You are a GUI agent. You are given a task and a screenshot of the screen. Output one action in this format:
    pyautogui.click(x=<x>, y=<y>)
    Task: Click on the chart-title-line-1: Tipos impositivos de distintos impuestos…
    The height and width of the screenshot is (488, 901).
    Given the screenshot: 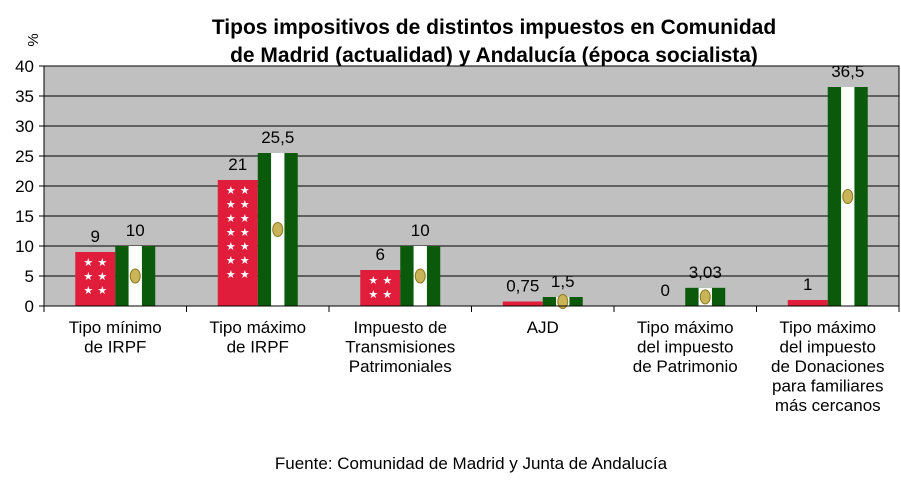 What is the action you would take?
    pyautogui.click(x=494, y=27)
    